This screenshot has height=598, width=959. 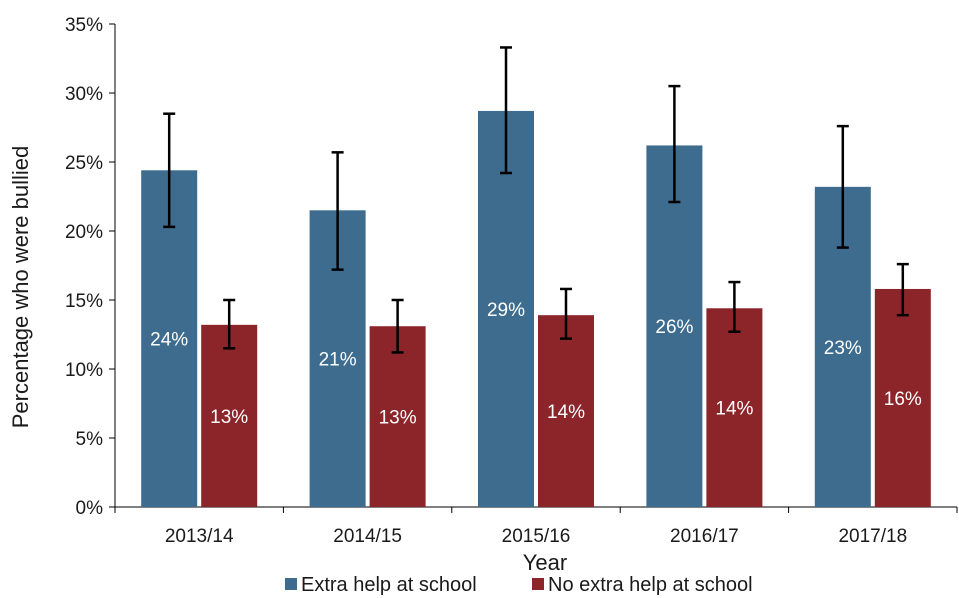 I want to click on data-label: 26%, so click(x=674, y=327).